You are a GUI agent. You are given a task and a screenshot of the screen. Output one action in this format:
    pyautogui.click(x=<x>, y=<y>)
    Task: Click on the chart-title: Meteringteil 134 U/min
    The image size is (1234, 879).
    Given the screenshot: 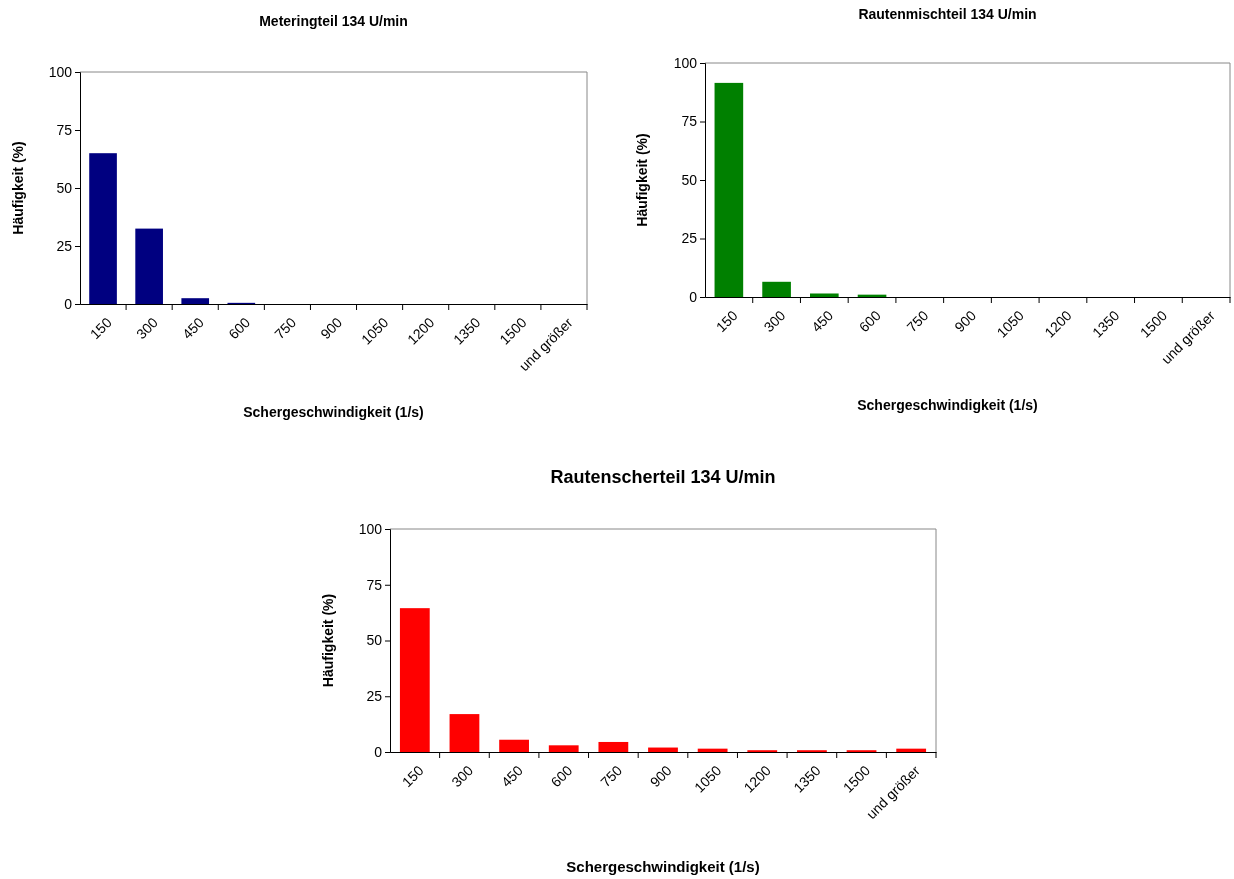 What is the action you would take?
    pyautogui.click(x=333, y=21)
    